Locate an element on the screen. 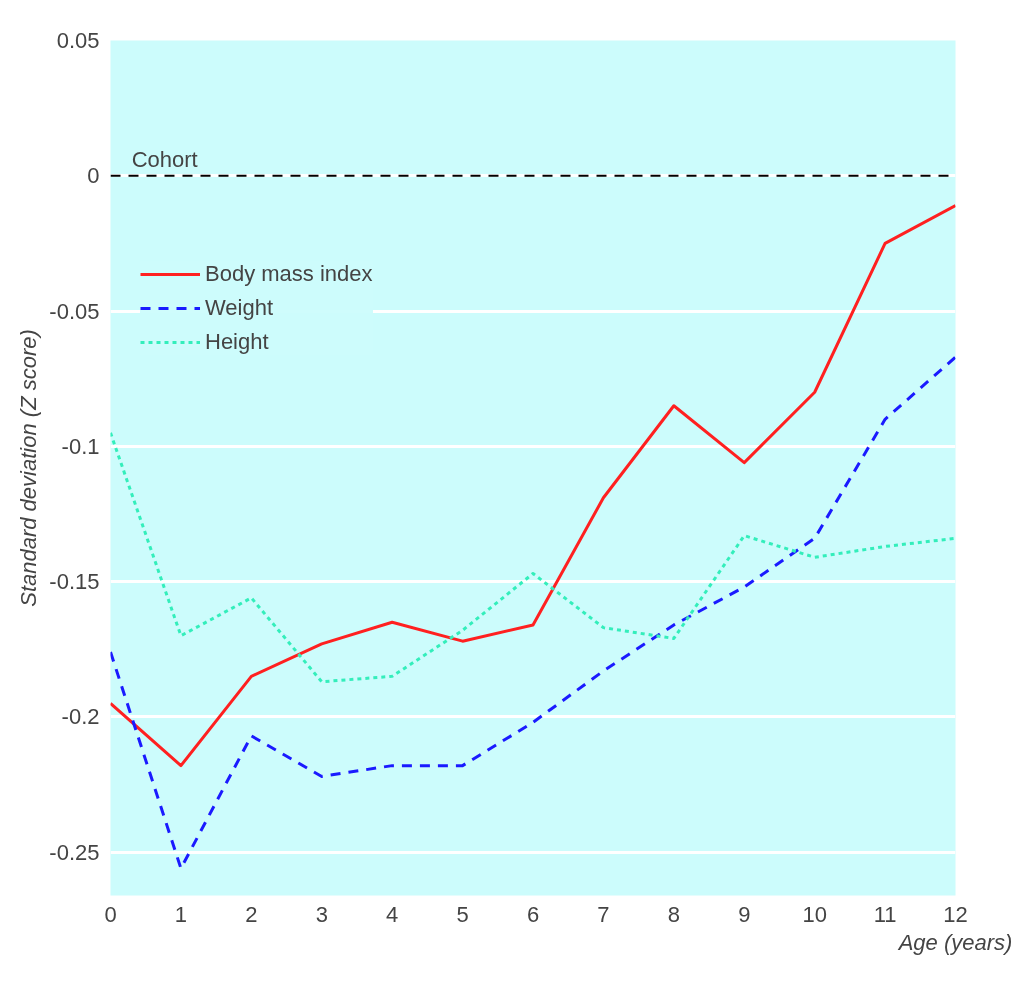 The height and width of the screenshot is (983, 1036). y-tick-label: -0.2 is located at coordinates (80, 717).